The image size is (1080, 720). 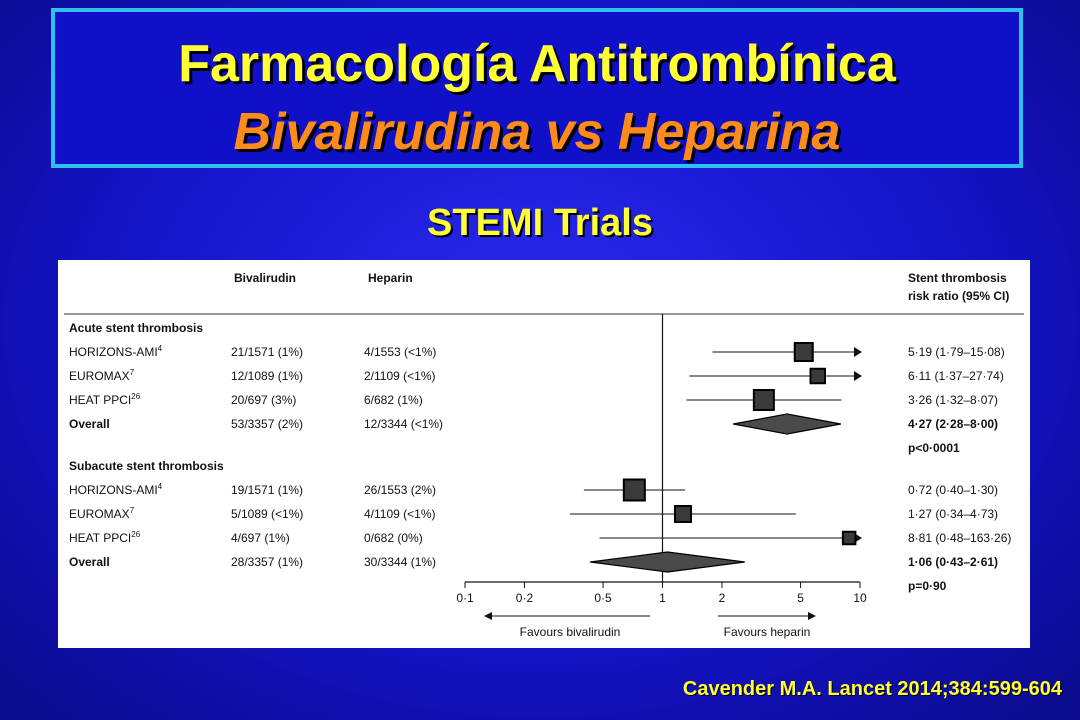 I want to click on overall-bivalirudin-events: 28/3357 (1%), so click(x=267, y=562).